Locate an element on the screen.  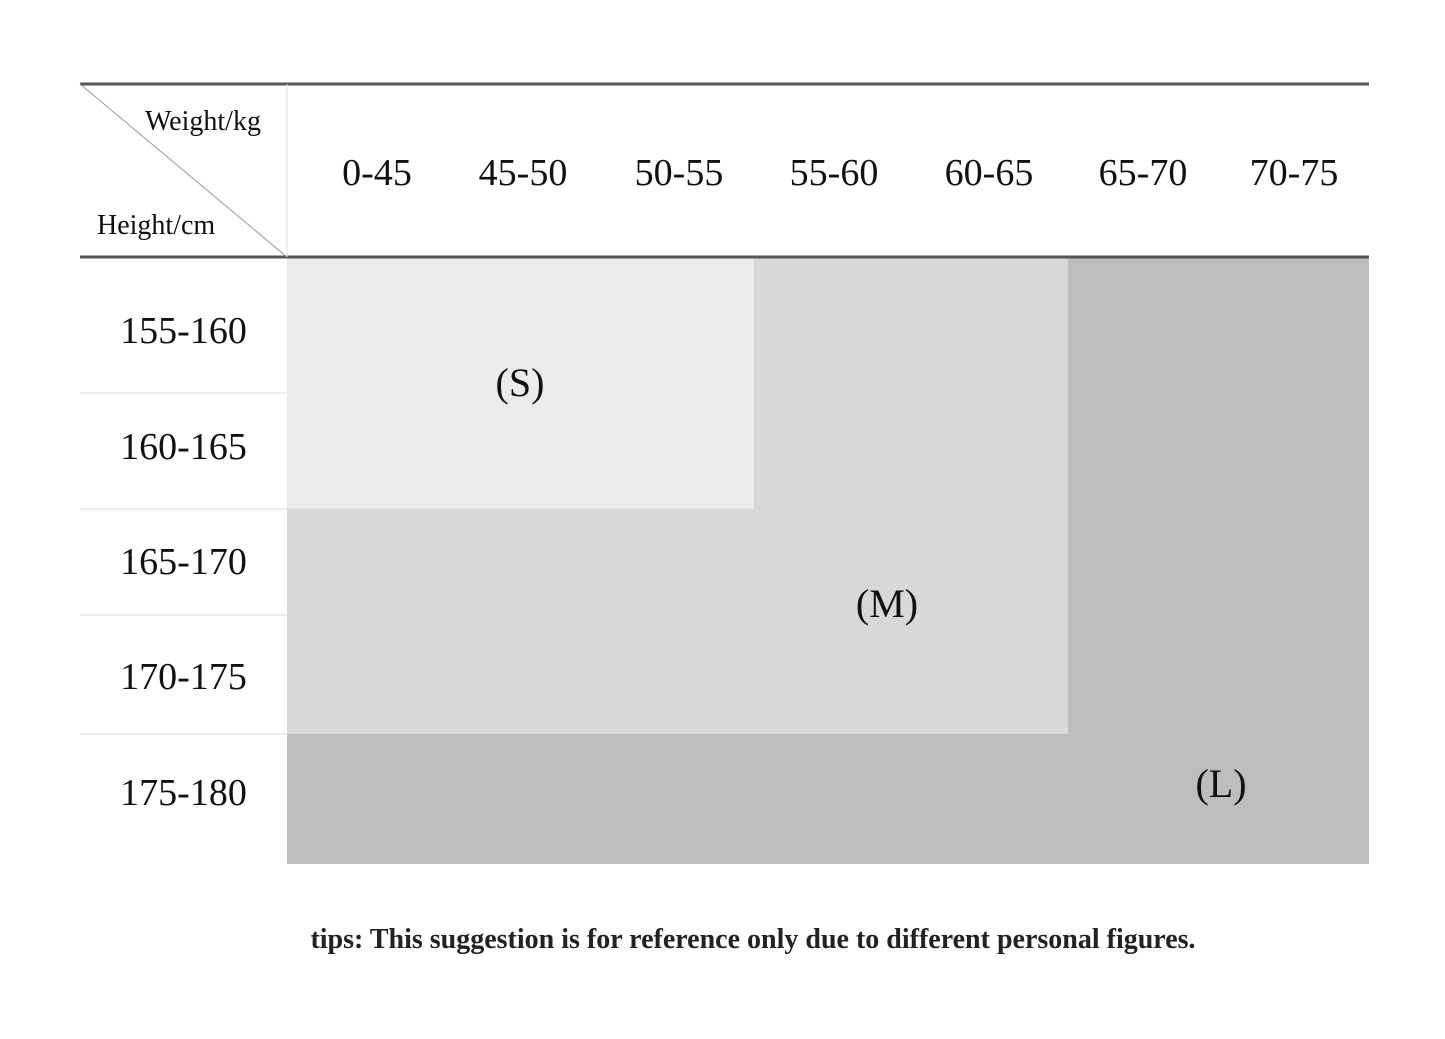
size-label: (M) is located at coordinates (887, 603).